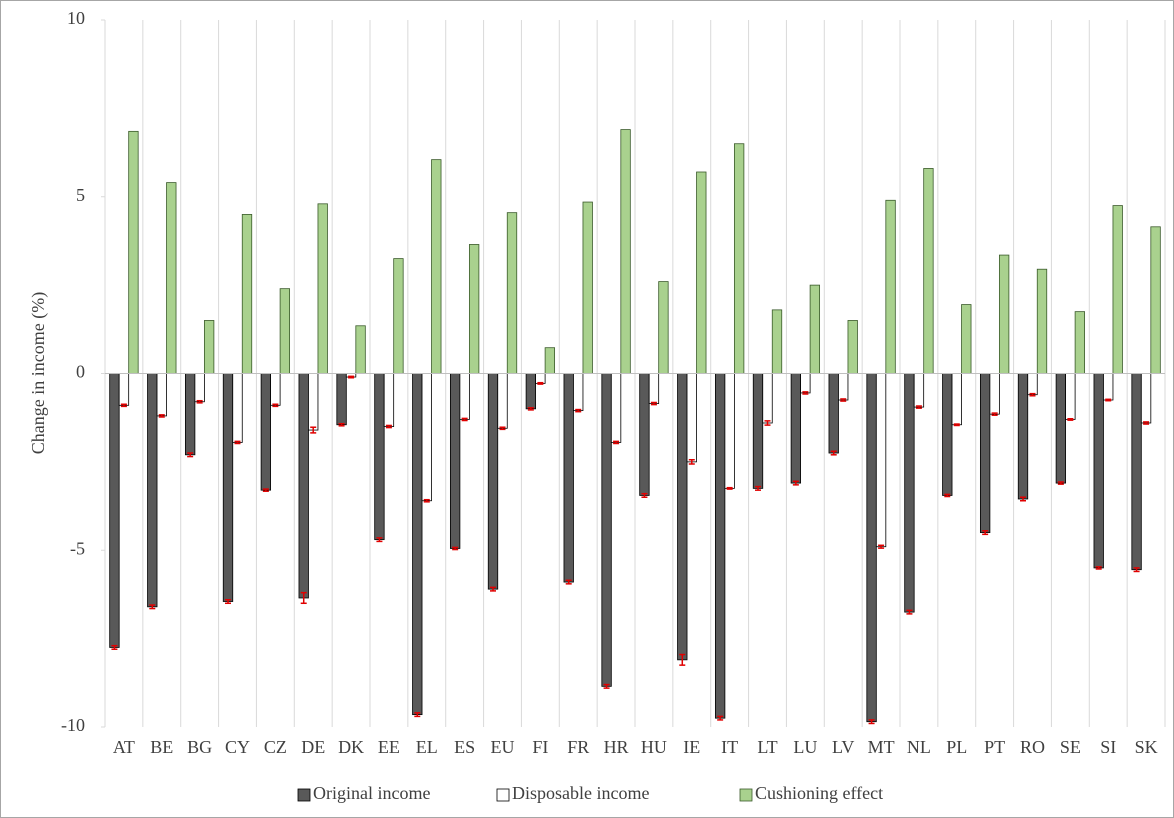 The image size is (1174, 818). I want to click on x-tick-label: IT, so click(729, 747).